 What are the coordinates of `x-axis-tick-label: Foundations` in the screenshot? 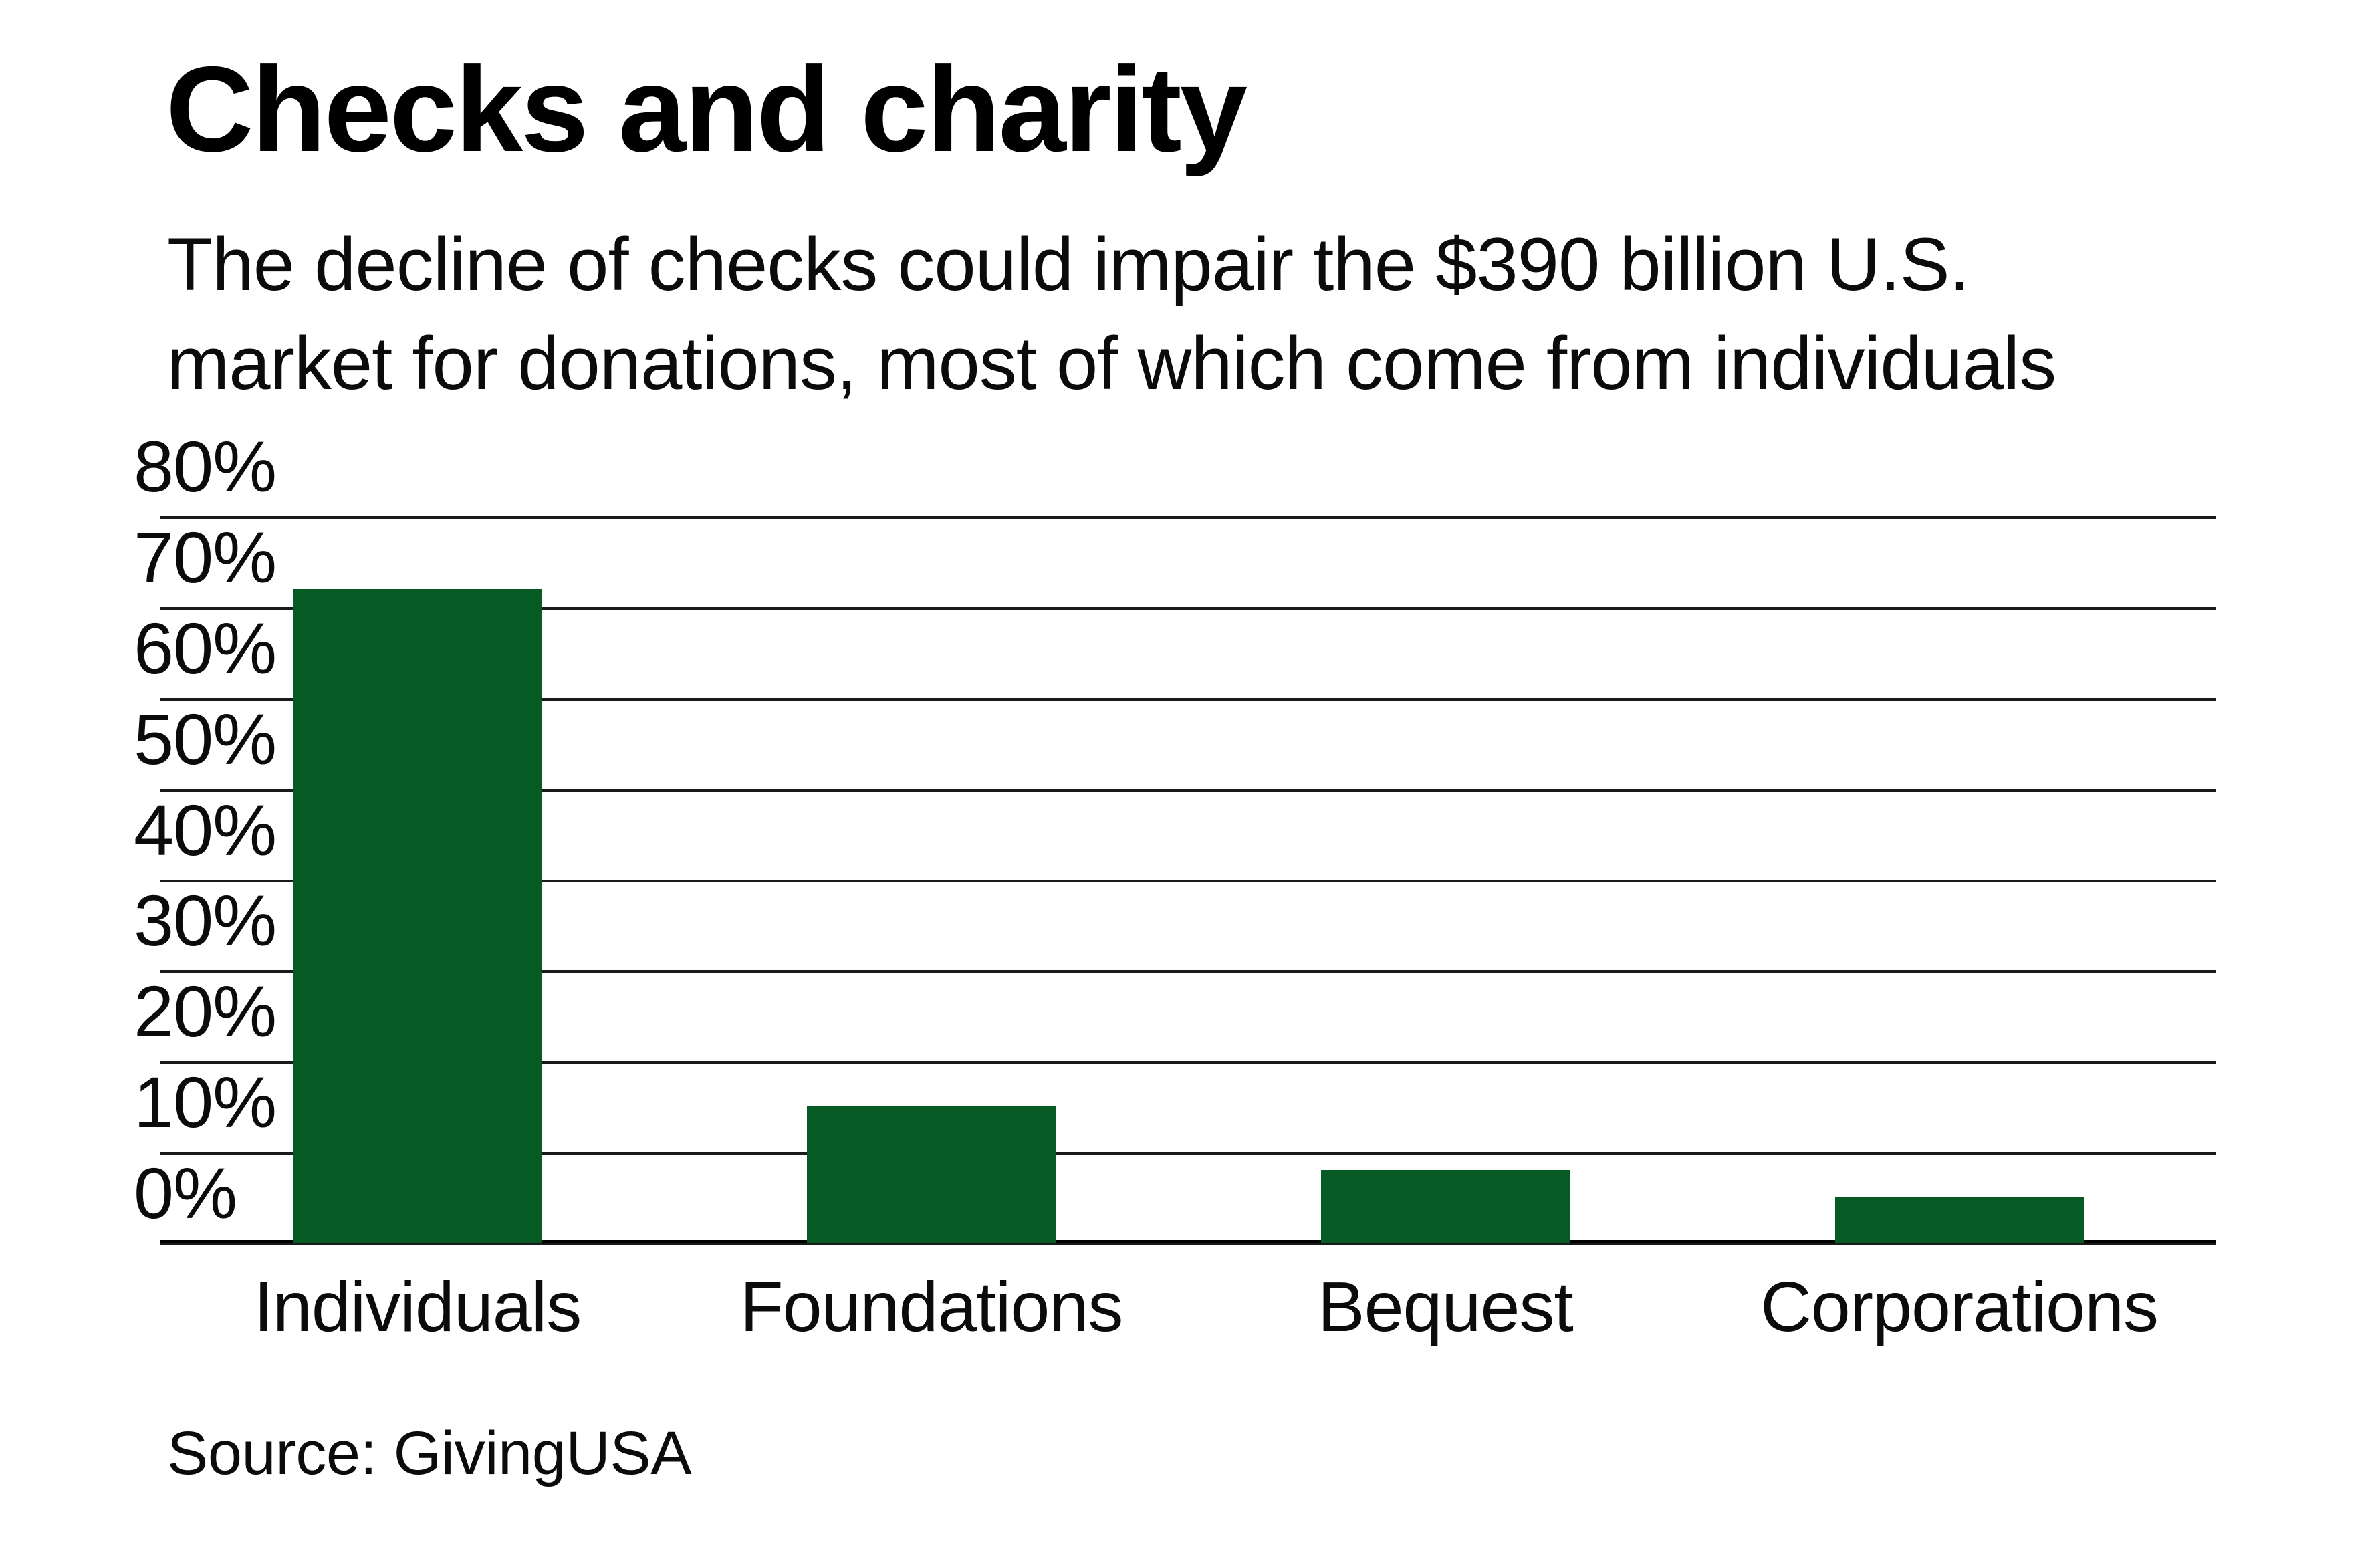 It's located at (931, 1307).